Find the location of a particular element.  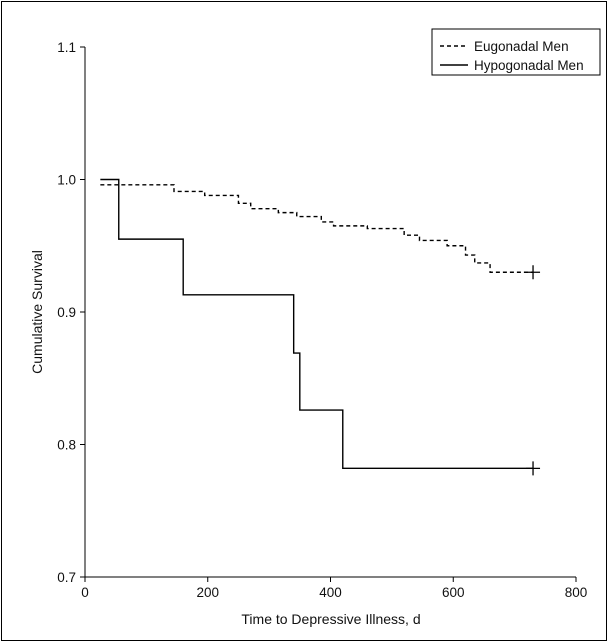

x-tick-label: 400 is located at coordinates (330, 592).